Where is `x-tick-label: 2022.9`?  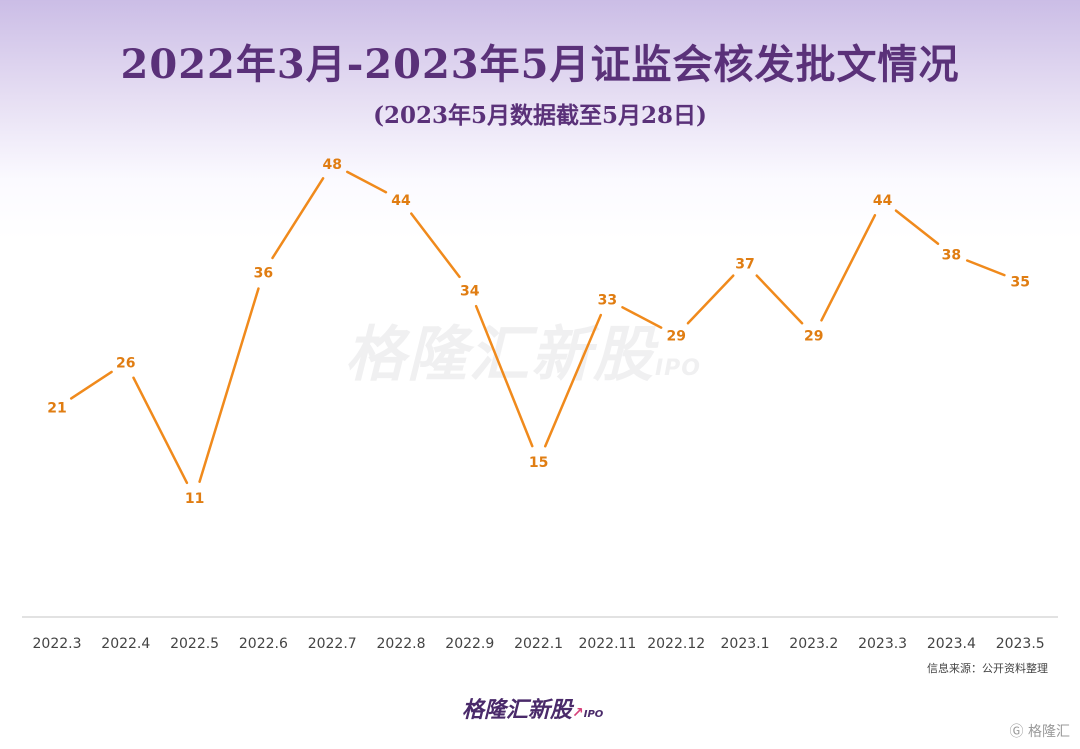
x-tick-label: 2022.9 is located at coordinates (469, 644).